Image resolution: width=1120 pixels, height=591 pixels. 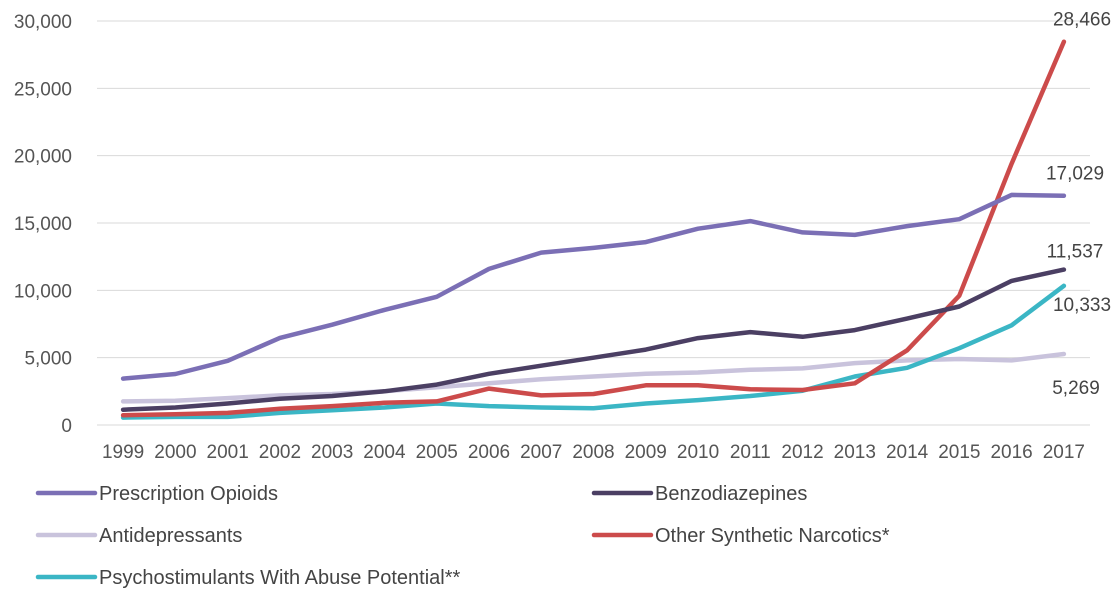 I want to click on x-tick-label: 1999, so click(x=123, y=452).